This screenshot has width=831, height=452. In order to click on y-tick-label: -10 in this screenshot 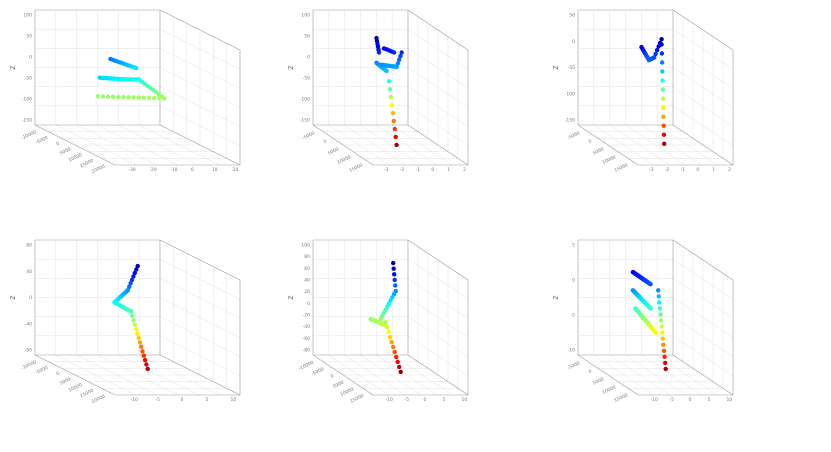, I will do `click(654, 400)`.